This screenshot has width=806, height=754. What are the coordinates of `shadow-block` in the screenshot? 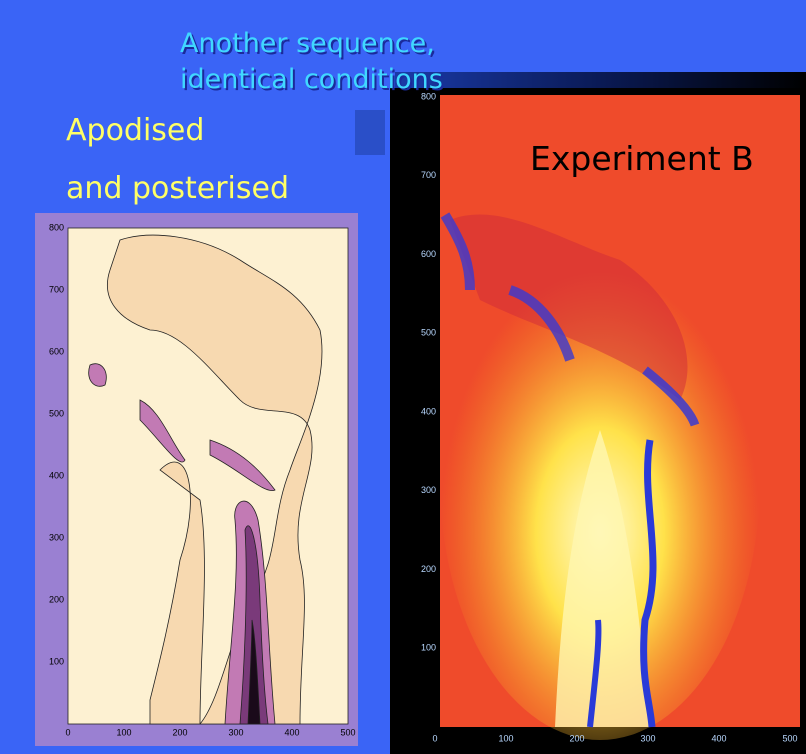 It's located at (370, 132).